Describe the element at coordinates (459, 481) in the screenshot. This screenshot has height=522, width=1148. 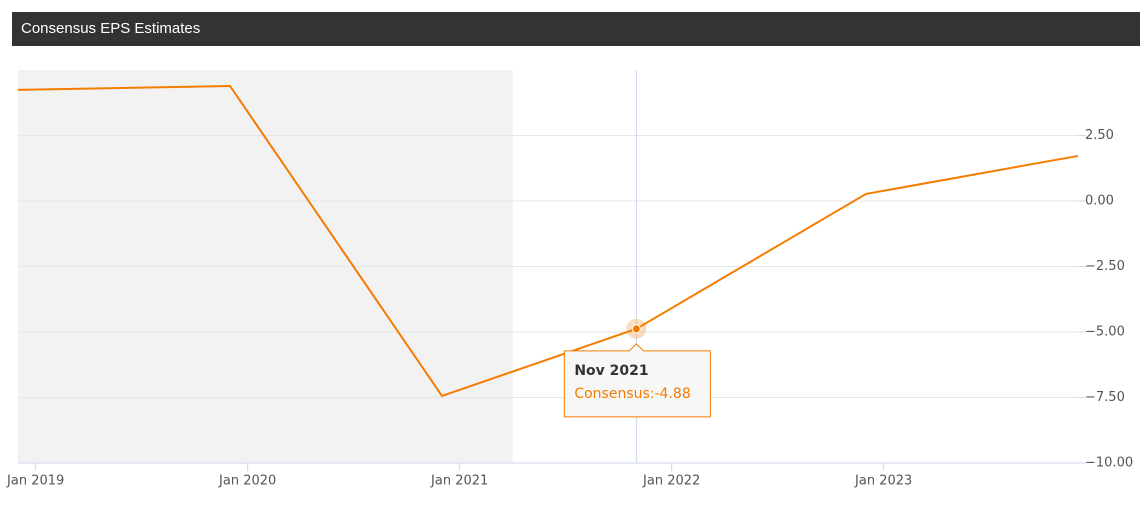
I see `x-tick-label: Jan 2021` at that location.